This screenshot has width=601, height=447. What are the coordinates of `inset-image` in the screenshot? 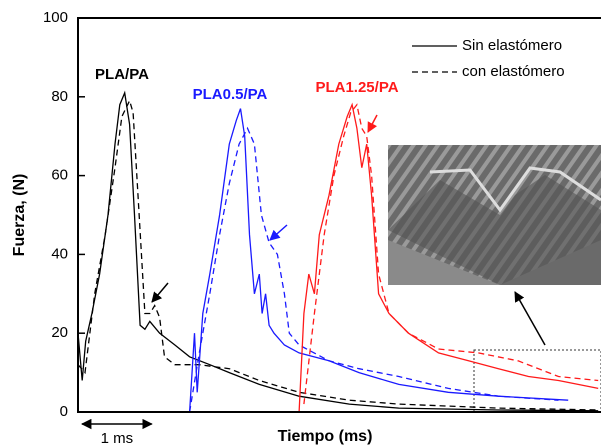 It's located at (494, 215).